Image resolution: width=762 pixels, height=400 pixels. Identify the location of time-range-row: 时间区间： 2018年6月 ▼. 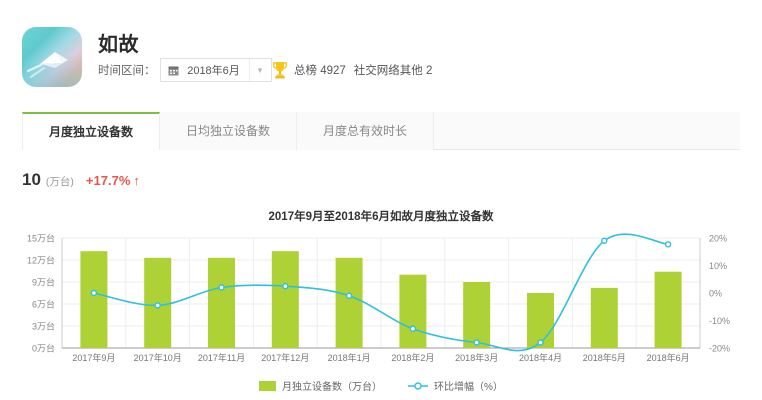
(185, 70).